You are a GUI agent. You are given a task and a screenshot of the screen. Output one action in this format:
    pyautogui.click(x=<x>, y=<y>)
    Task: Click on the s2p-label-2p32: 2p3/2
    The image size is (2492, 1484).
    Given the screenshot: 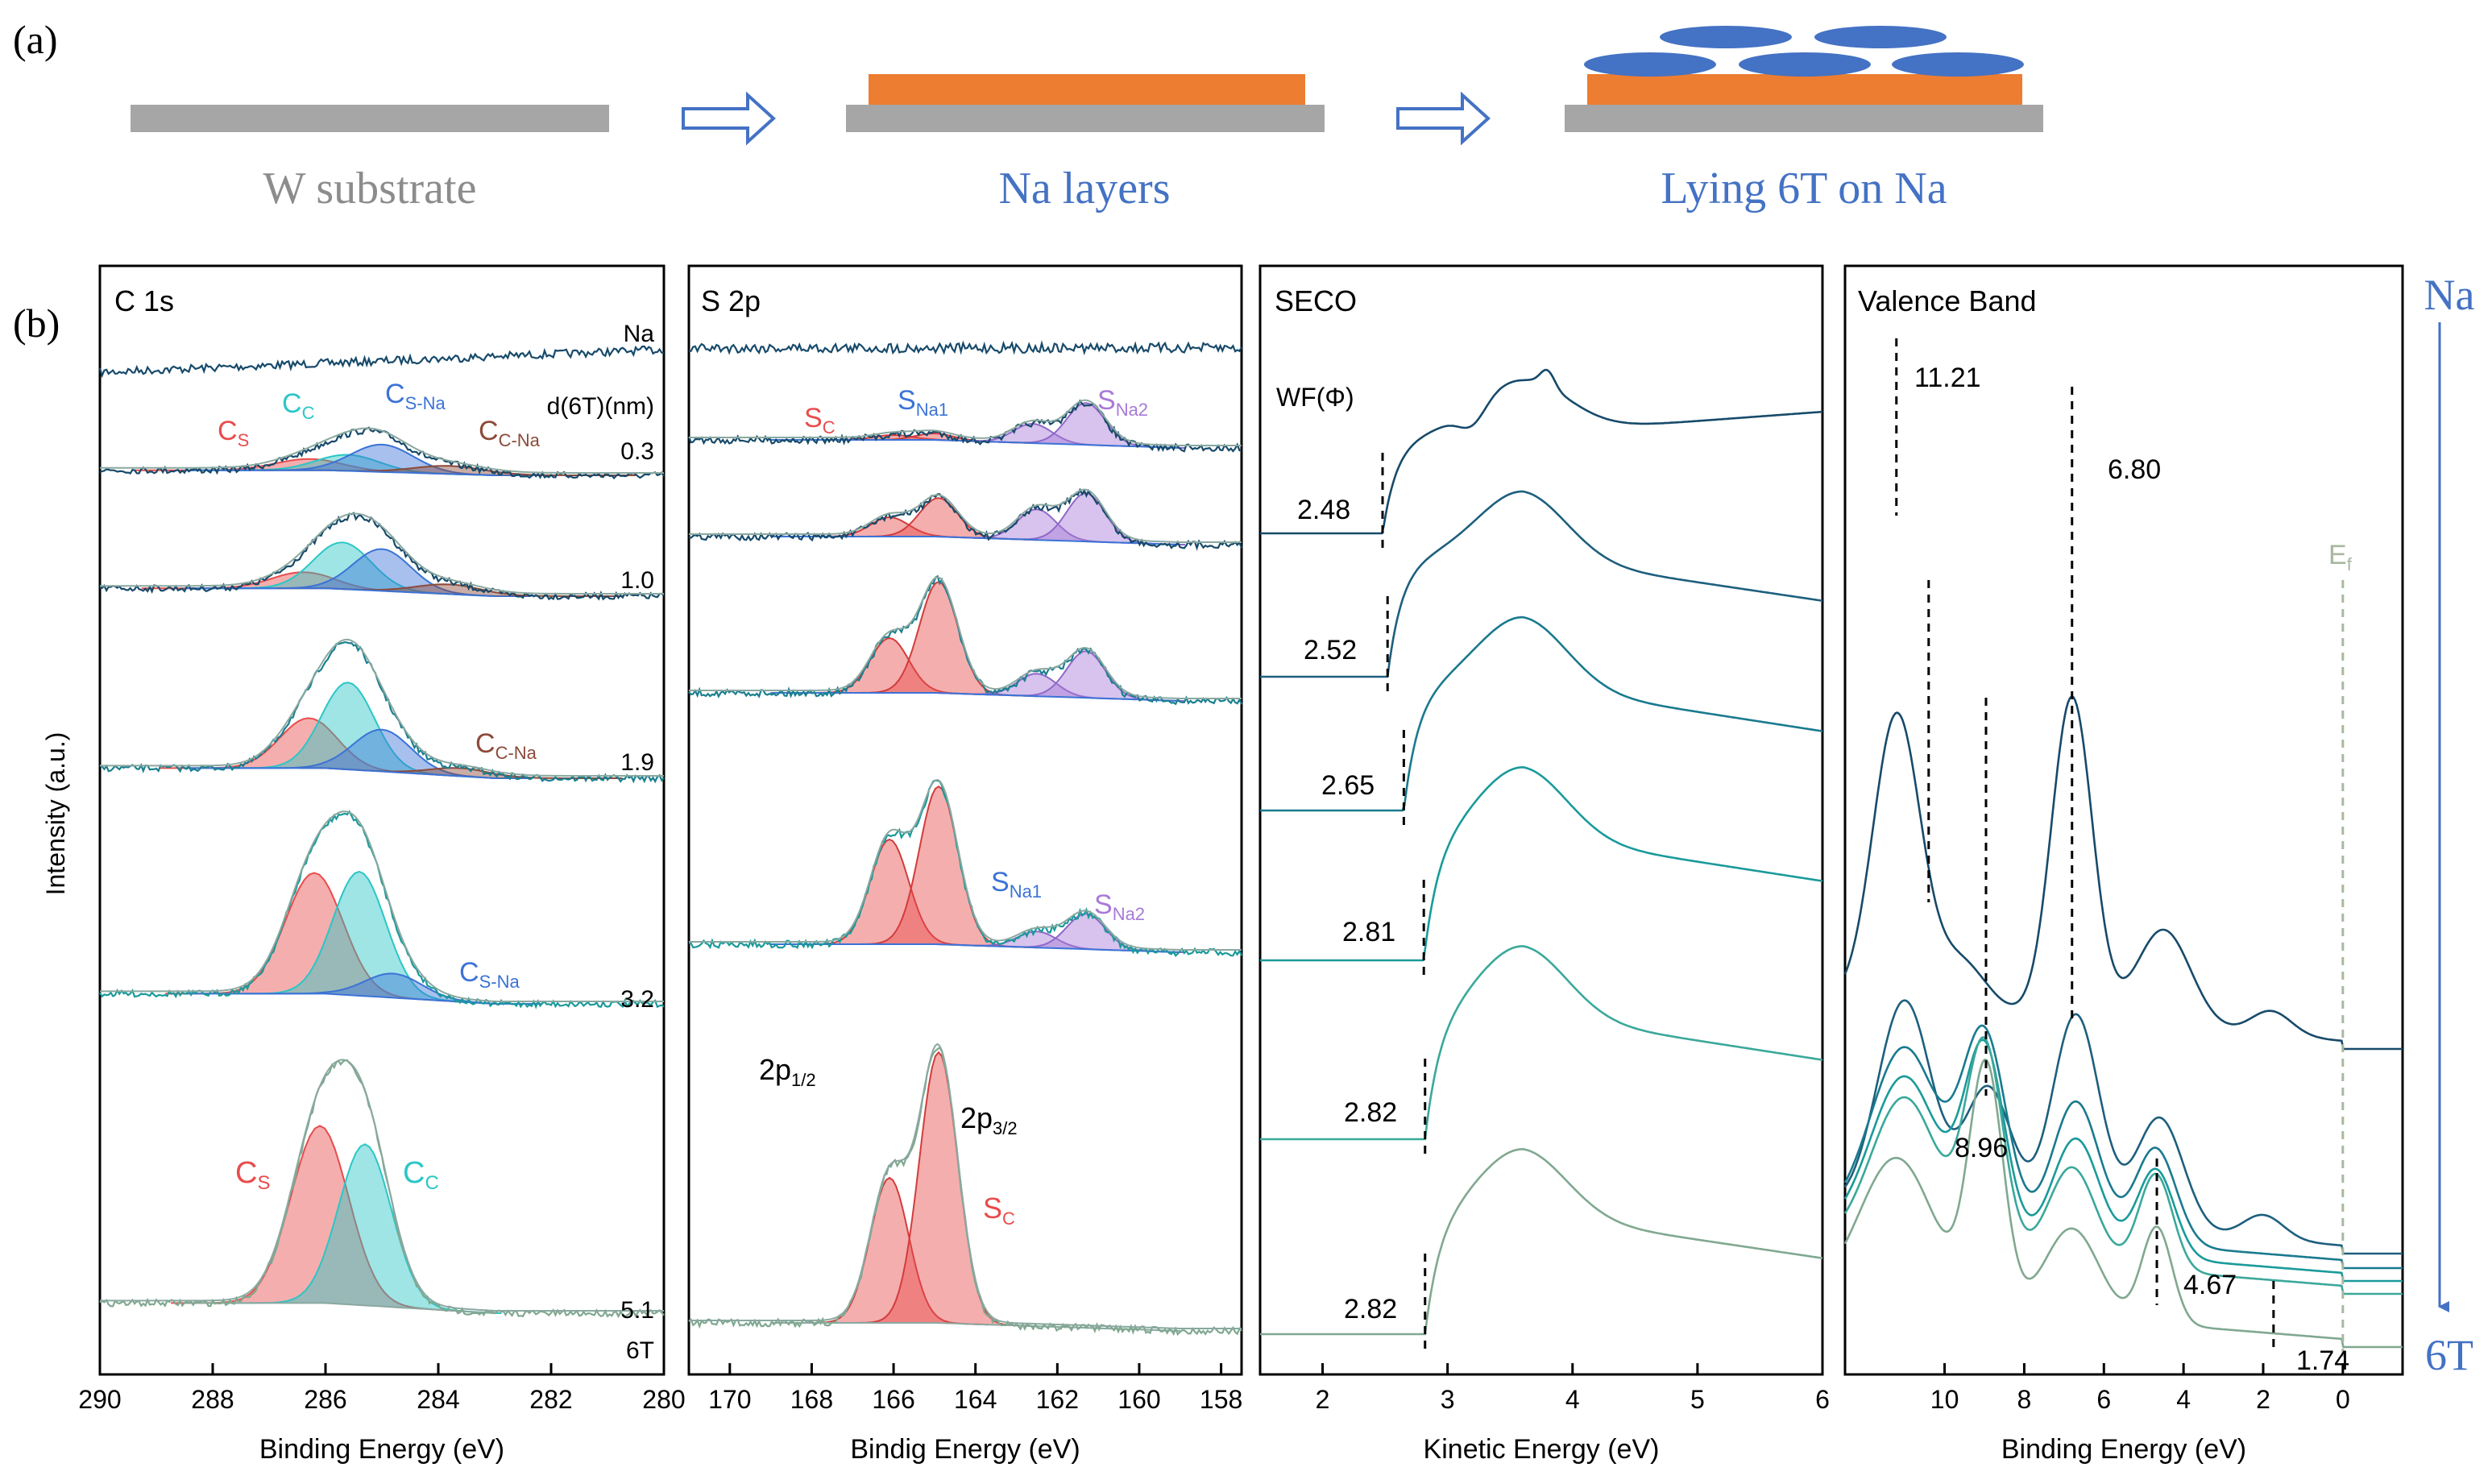 What is the action you would take?
    pyautogui.click(x=989, y=1119)
    